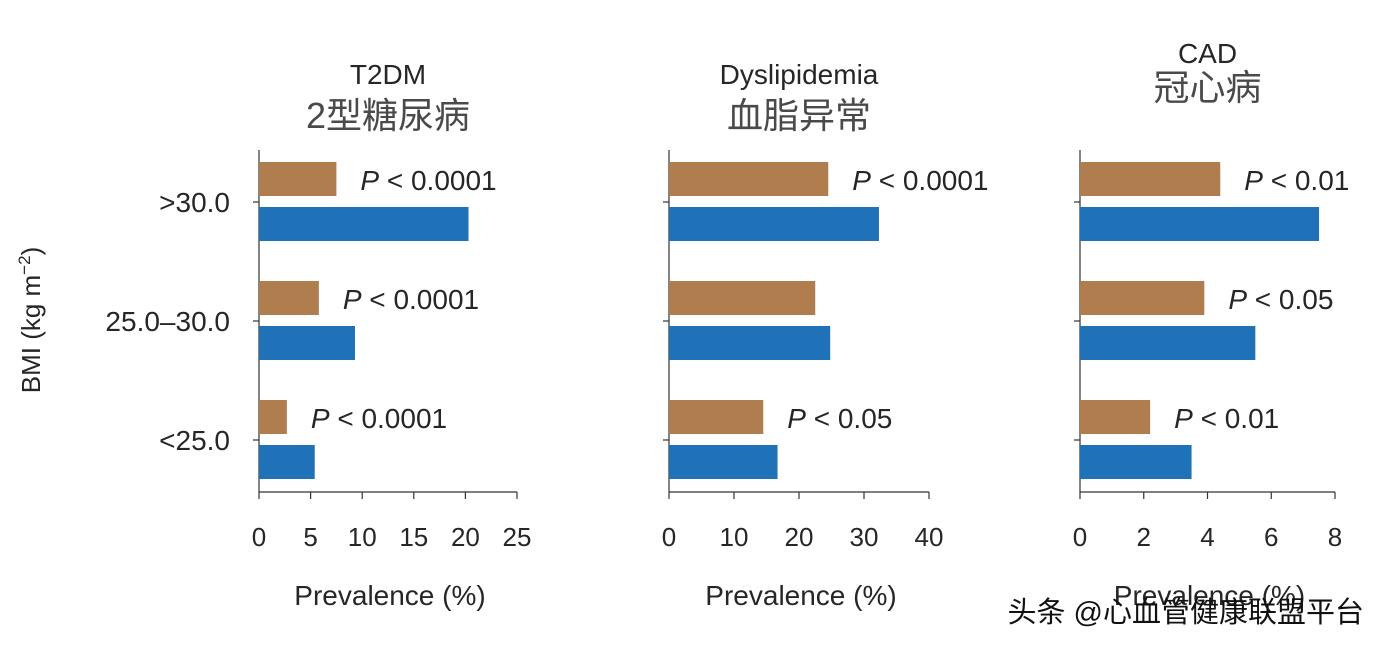  Describe the element at coordinates (1271, 537) in the screenshot. I see `x-tick-label: 6` at that location.